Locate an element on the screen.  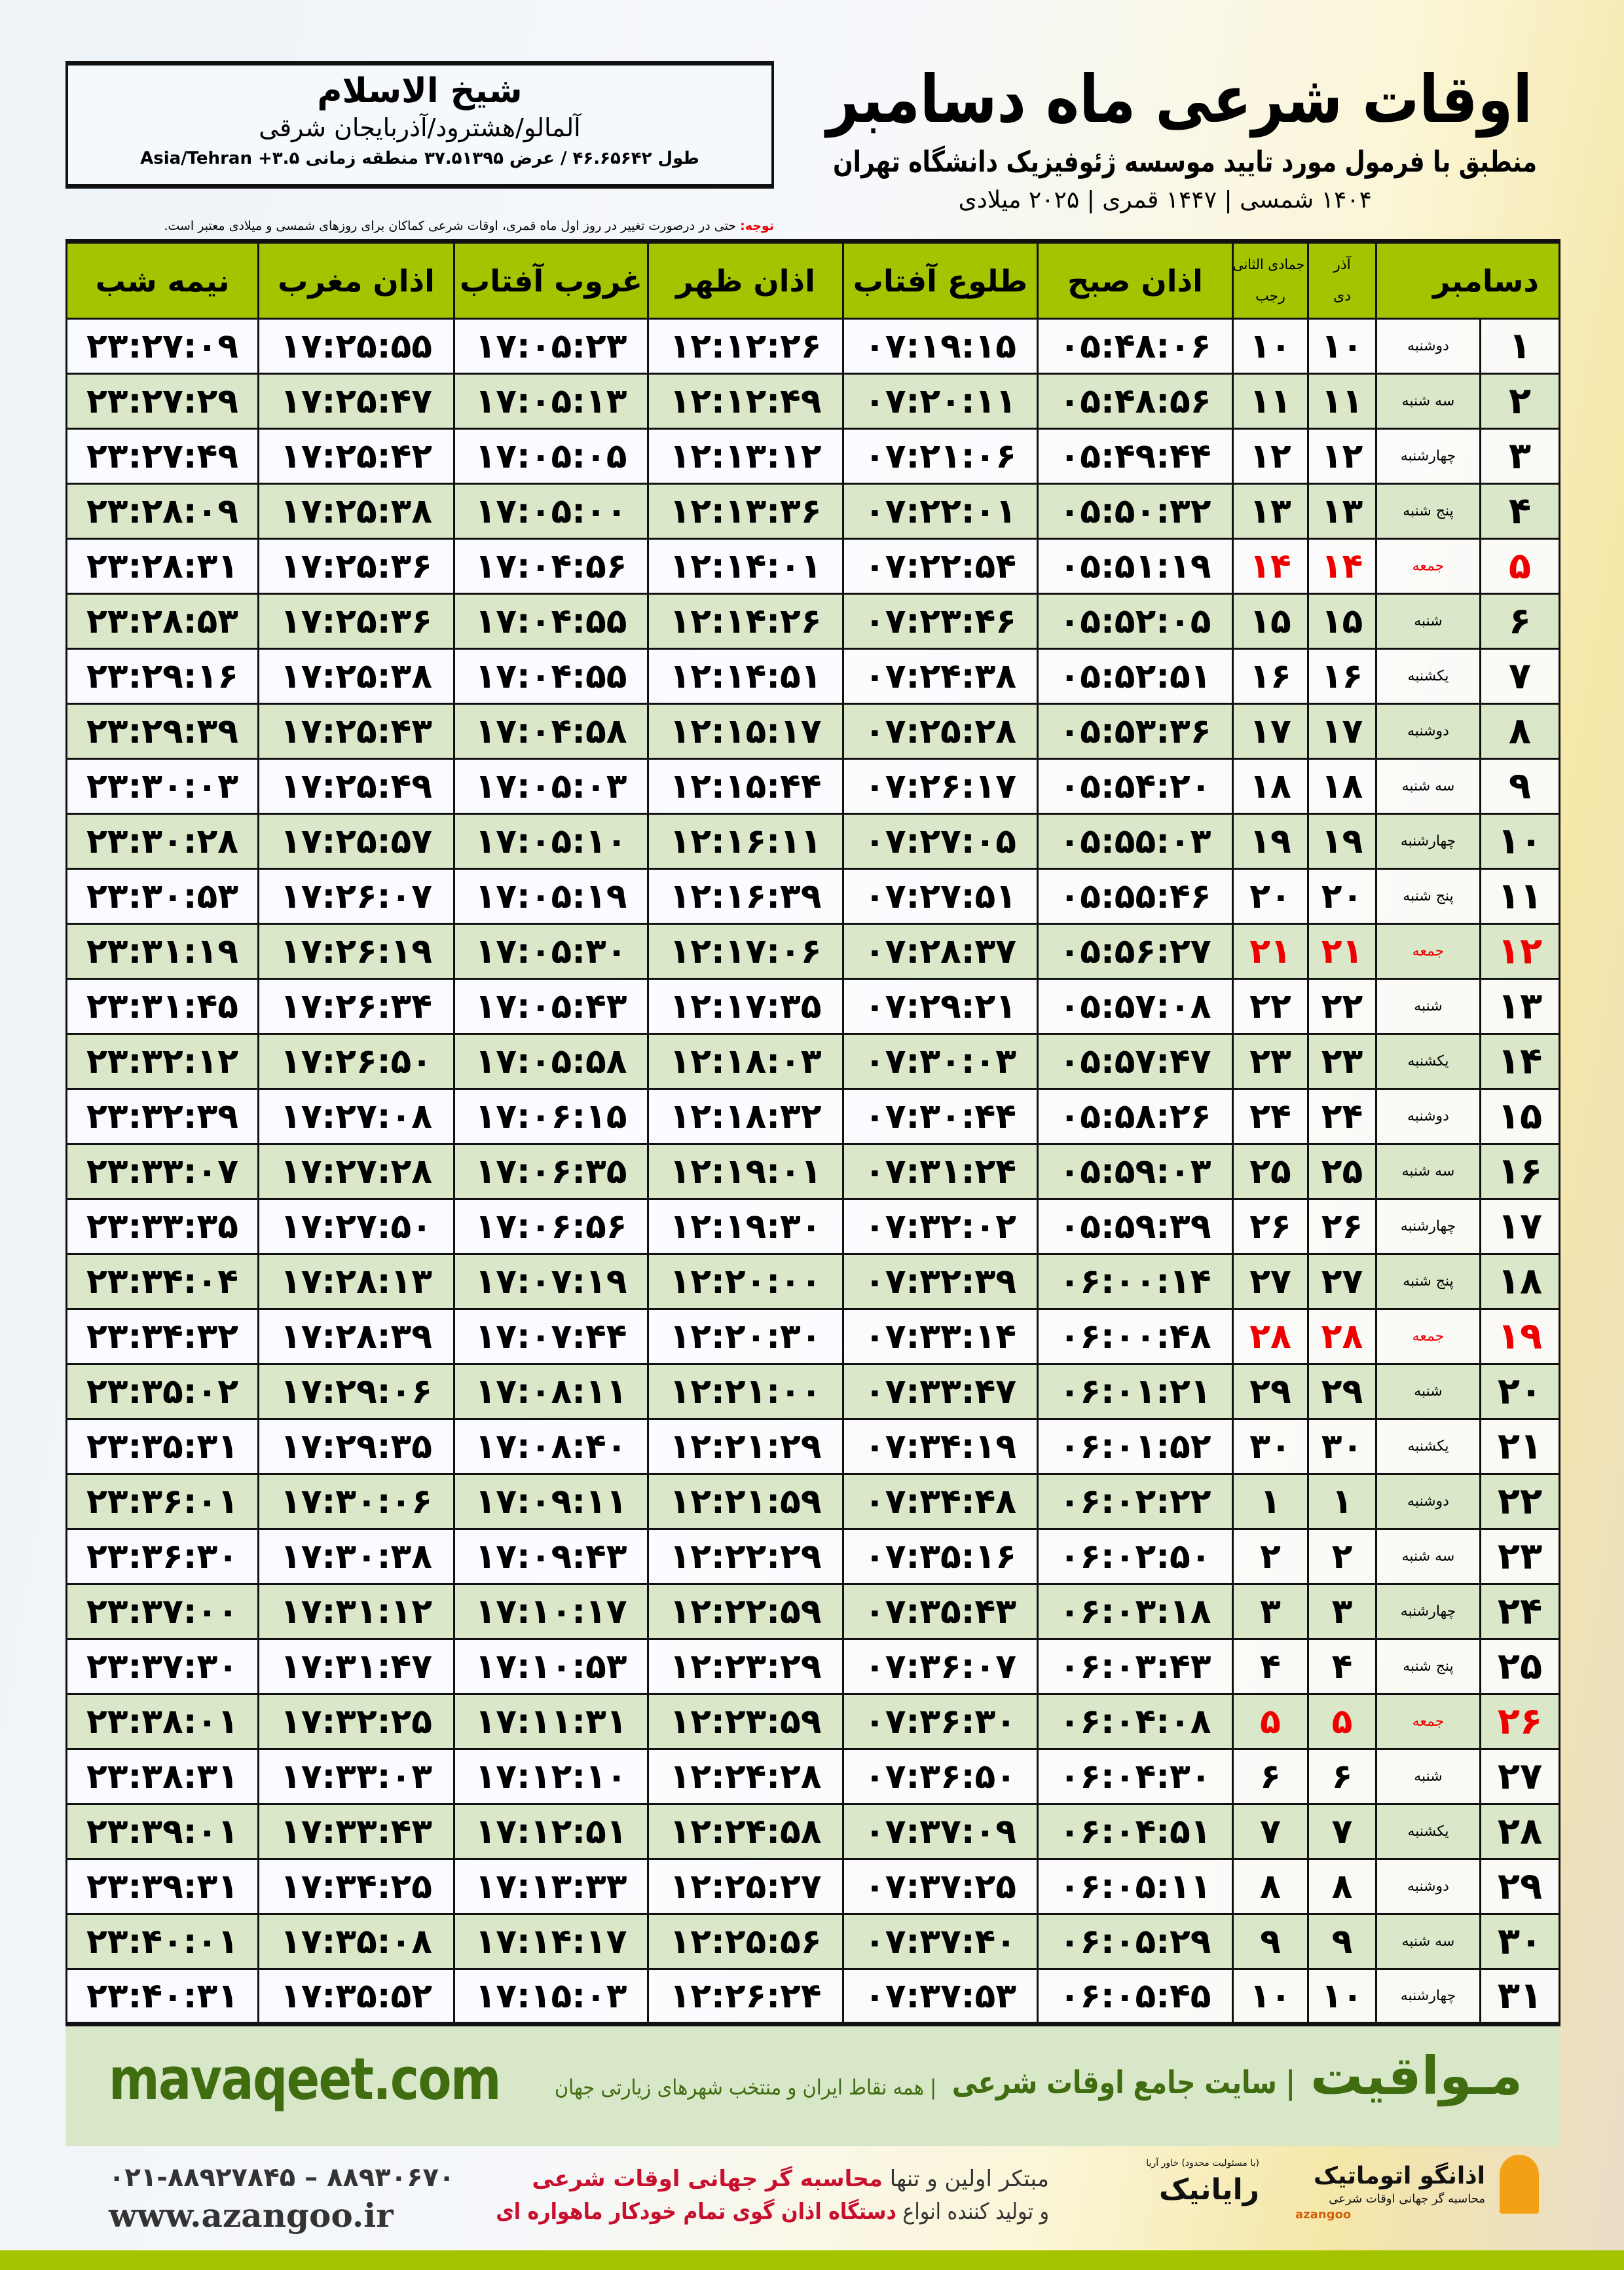
dhuhr-time: ۱۲:۱۶:۳۹ is located at coordinates (745, 896).